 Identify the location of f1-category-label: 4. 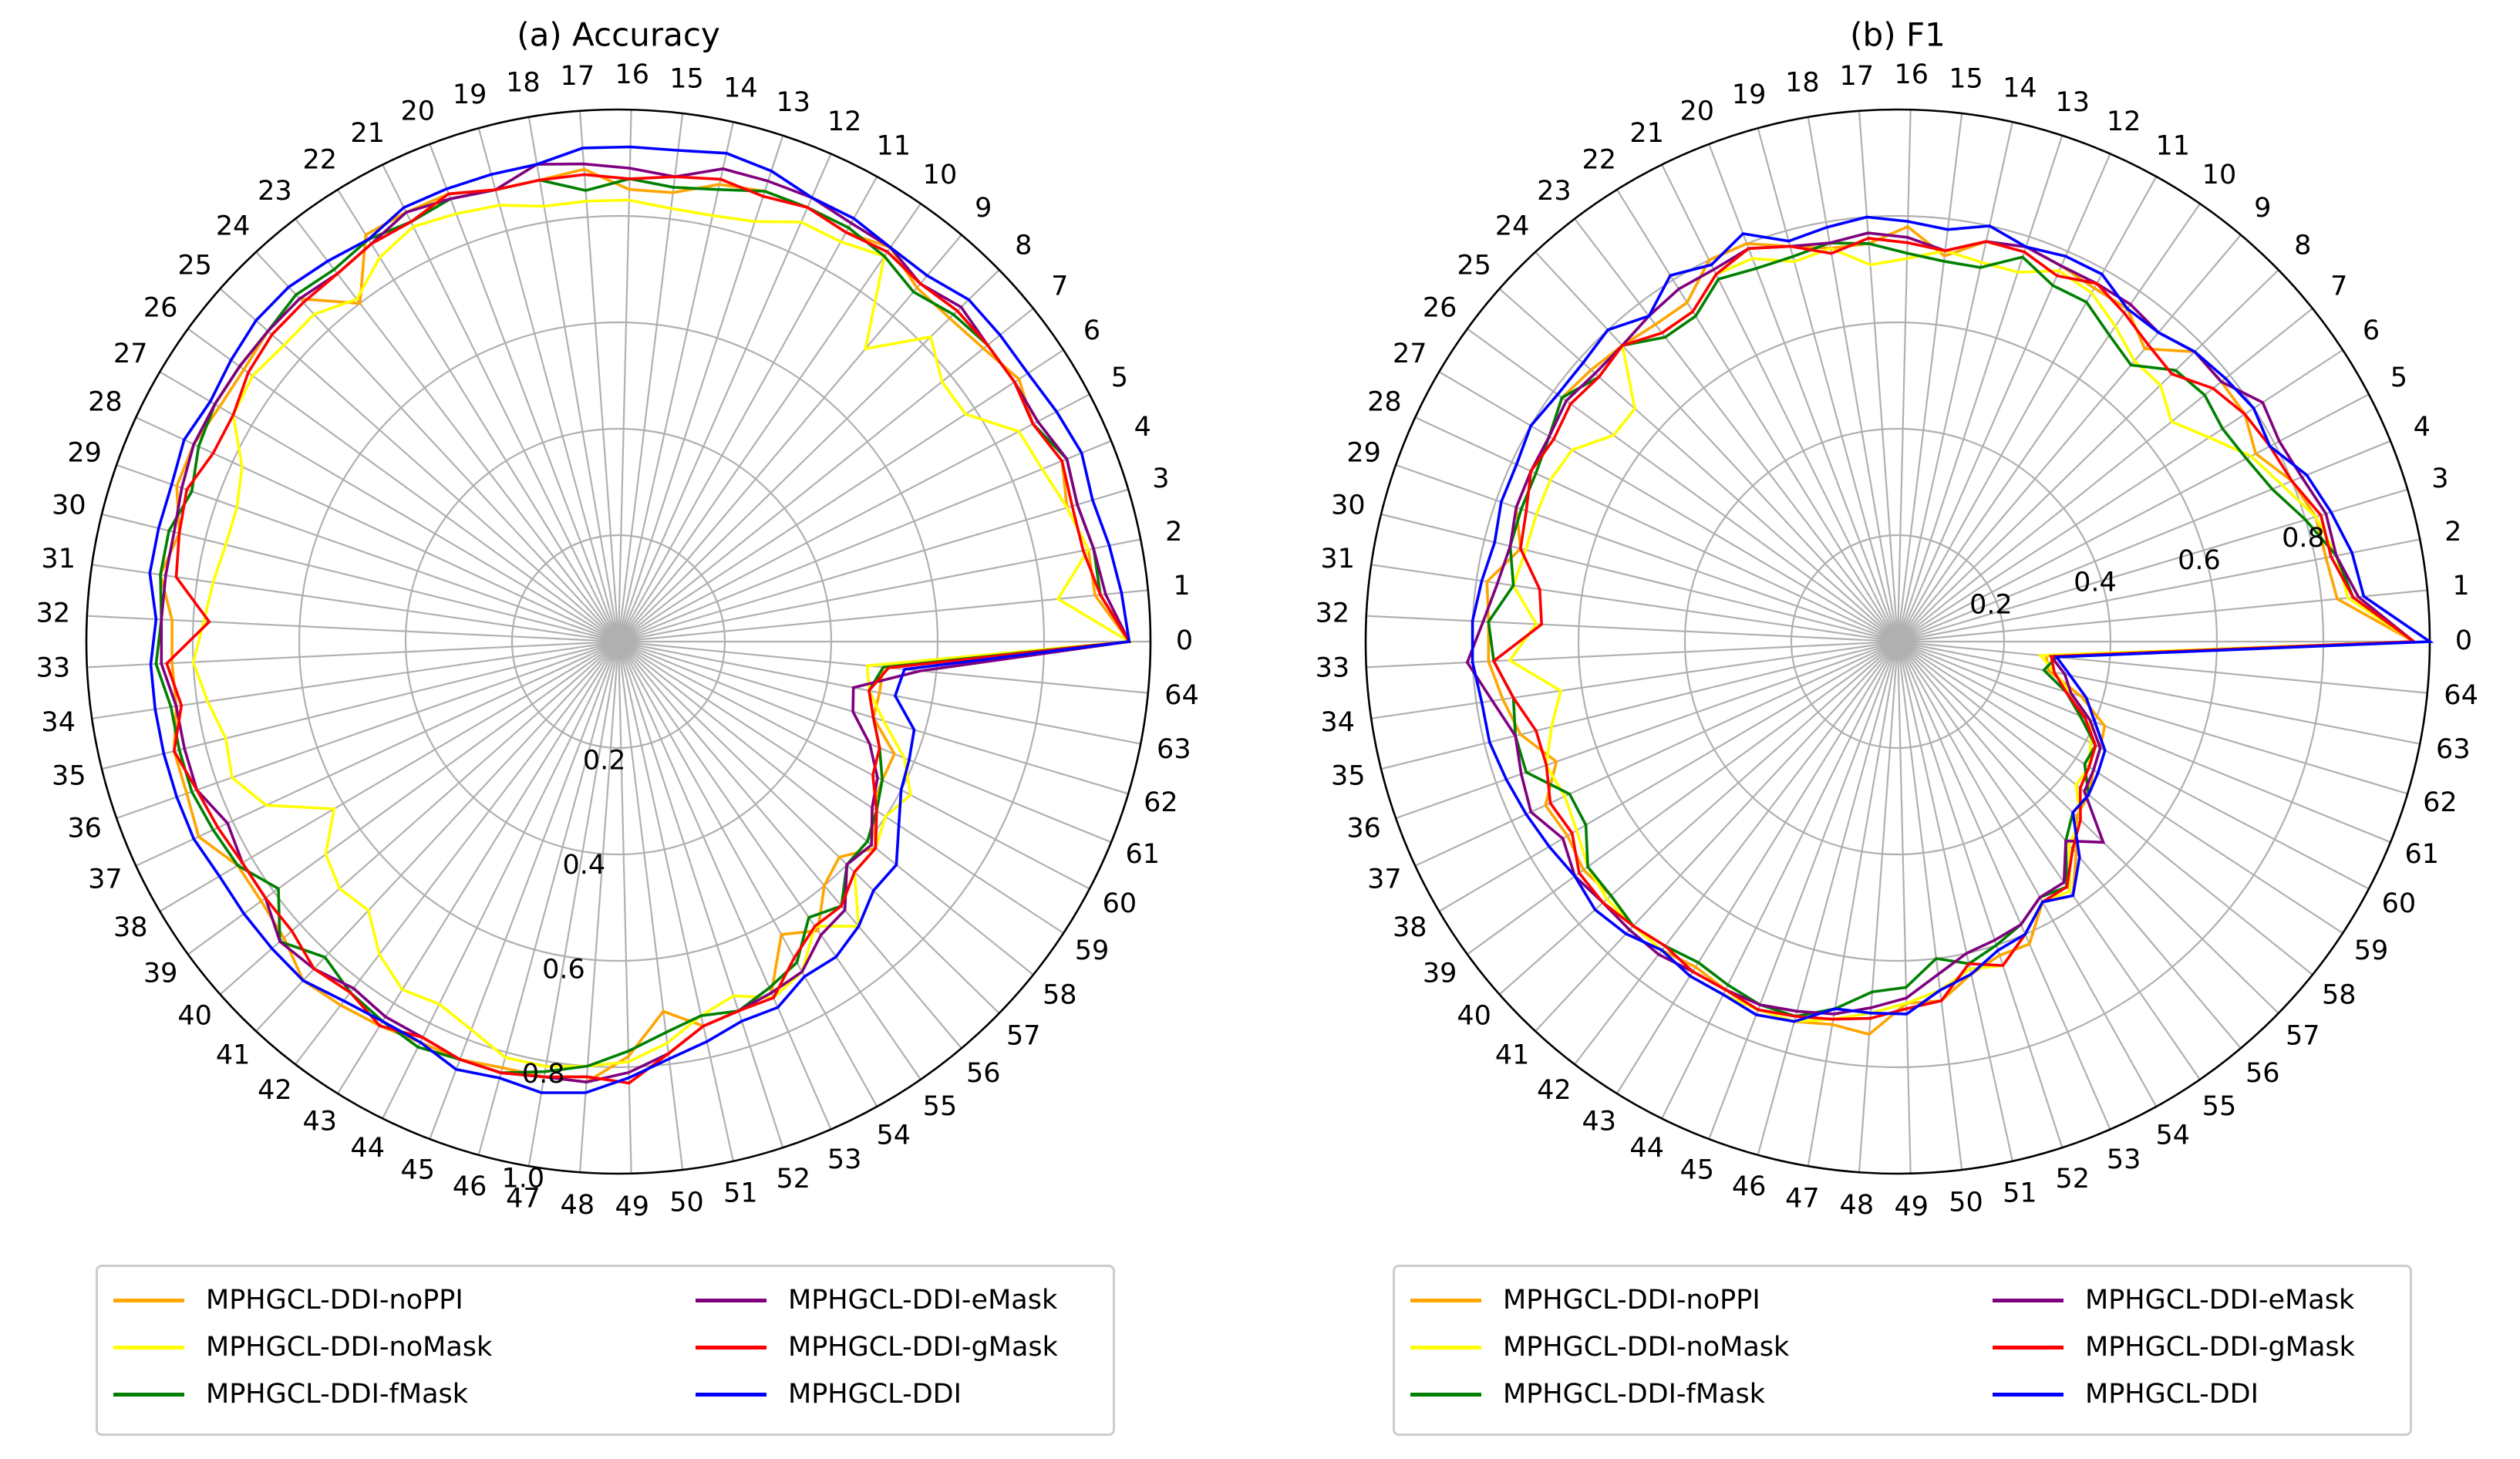
(2422, 427).